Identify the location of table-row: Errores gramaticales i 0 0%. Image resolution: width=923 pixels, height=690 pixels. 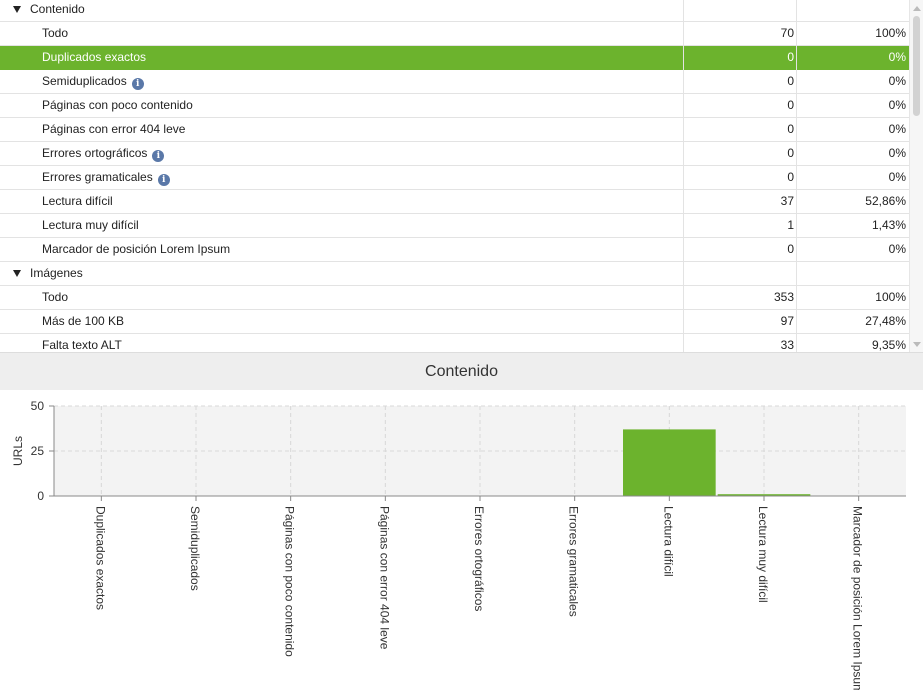
(454, 178).